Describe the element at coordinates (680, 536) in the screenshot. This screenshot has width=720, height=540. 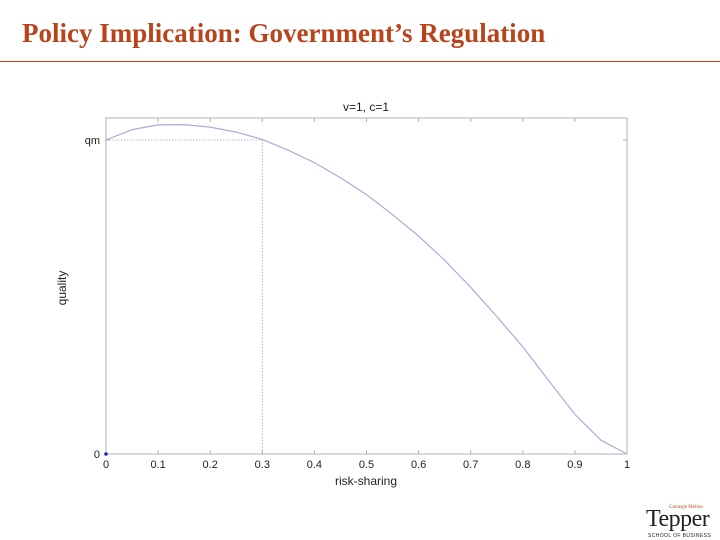
I see `logo-school-name: SCHOOL OF BUSINESS` at that location.